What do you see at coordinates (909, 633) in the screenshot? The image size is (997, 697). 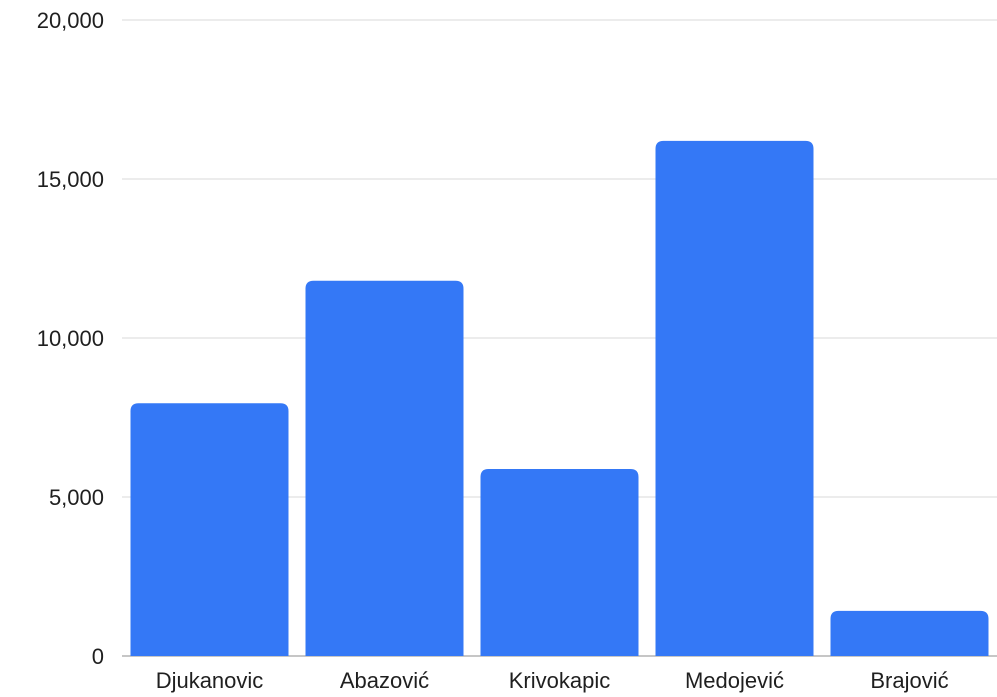 I see `bar-brajović` at bounding box center [909, 633].